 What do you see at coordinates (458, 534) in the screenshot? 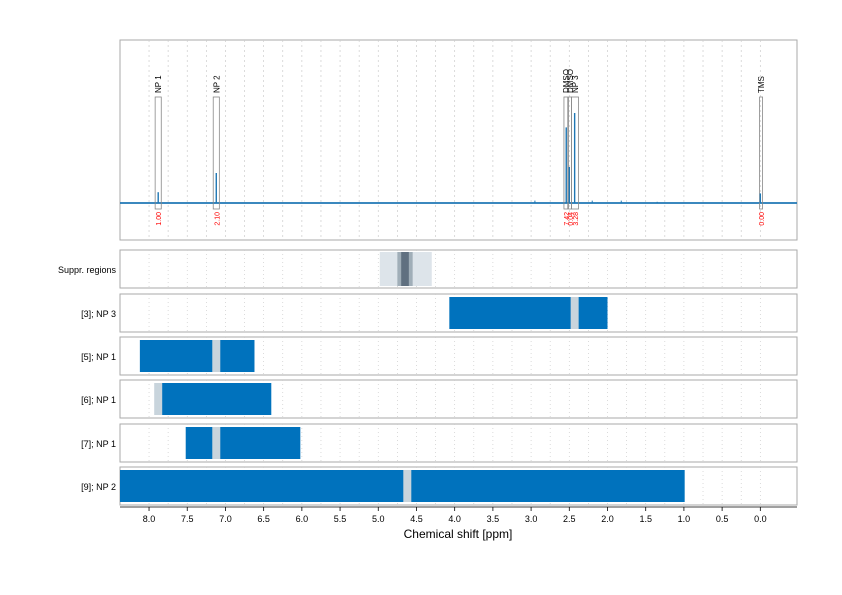
I see `x-axis-label: Chemical shift [ppm]` at bounding box center [458, 534].